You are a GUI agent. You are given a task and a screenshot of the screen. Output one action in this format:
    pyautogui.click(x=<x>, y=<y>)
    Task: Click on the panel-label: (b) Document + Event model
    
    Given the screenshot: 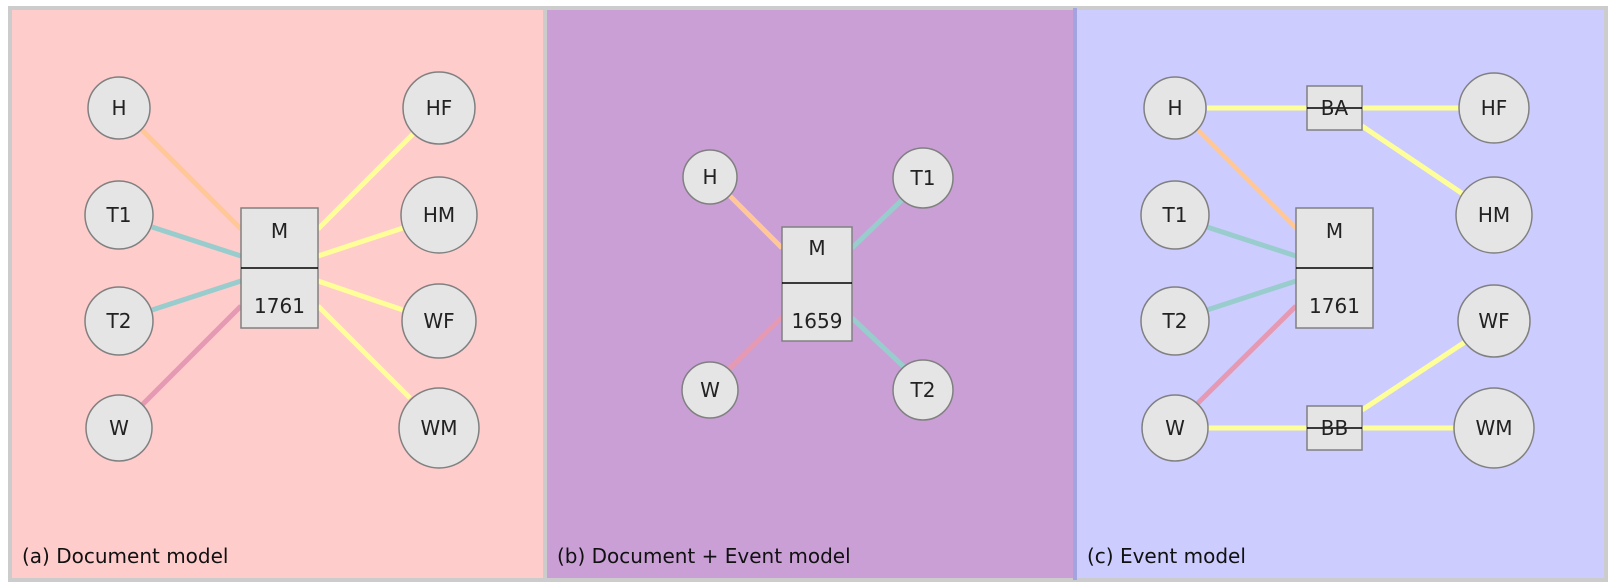 What is the action you would take?
    pyautogui.click(x=704, y=556)
    